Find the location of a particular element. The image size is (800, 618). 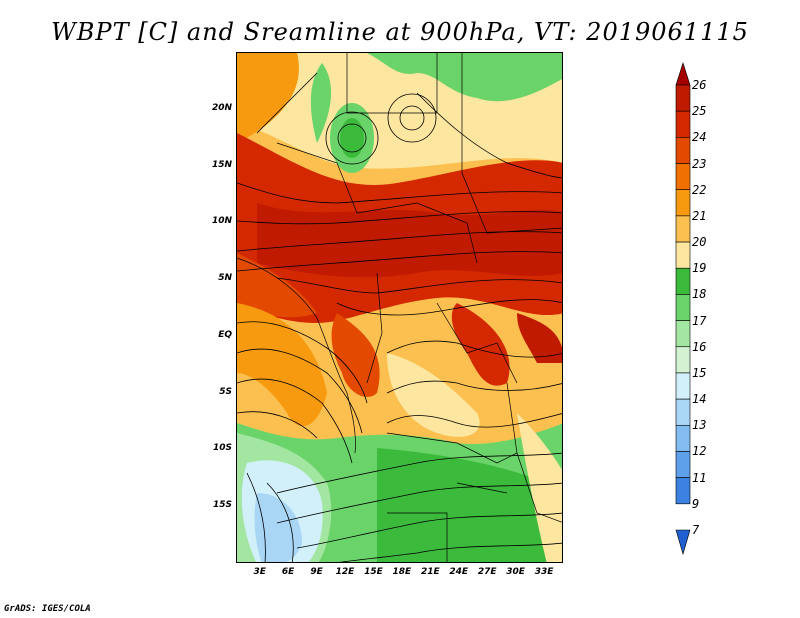

colorbar-label: 25 is located at coordinates (699, 111).